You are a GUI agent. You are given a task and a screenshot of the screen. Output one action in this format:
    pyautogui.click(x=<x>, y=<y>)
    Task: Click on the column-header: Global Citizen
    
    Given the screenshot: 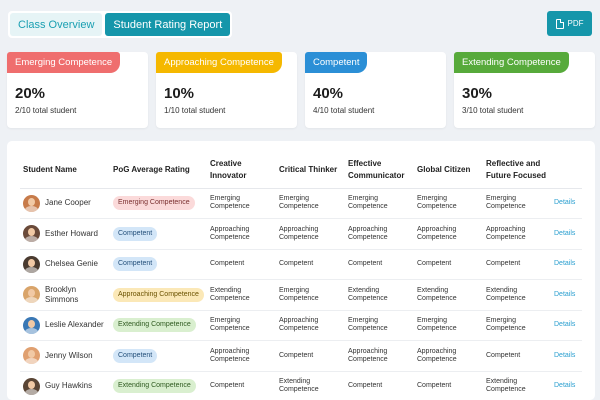 What is the action you would take?
    pyautogui.click(x=448, y=171)
    